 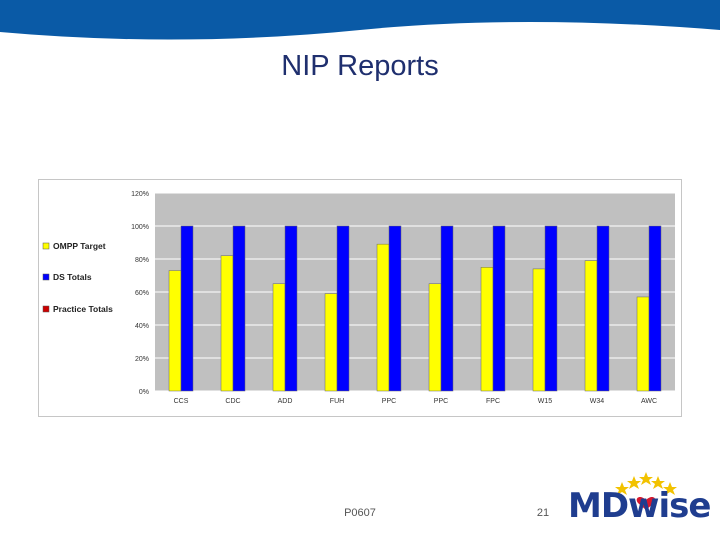 What do you see at coordinates (649, 401) in the screenshot?
I see `x-tick-label: AWC` at bounding box center [649, 401].